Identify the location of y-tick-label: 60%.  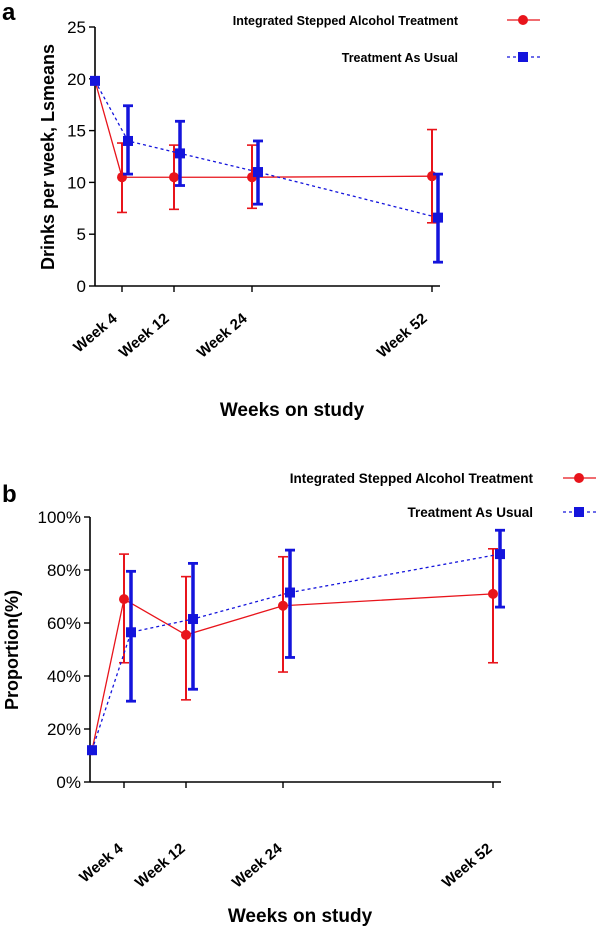
(64, 623).